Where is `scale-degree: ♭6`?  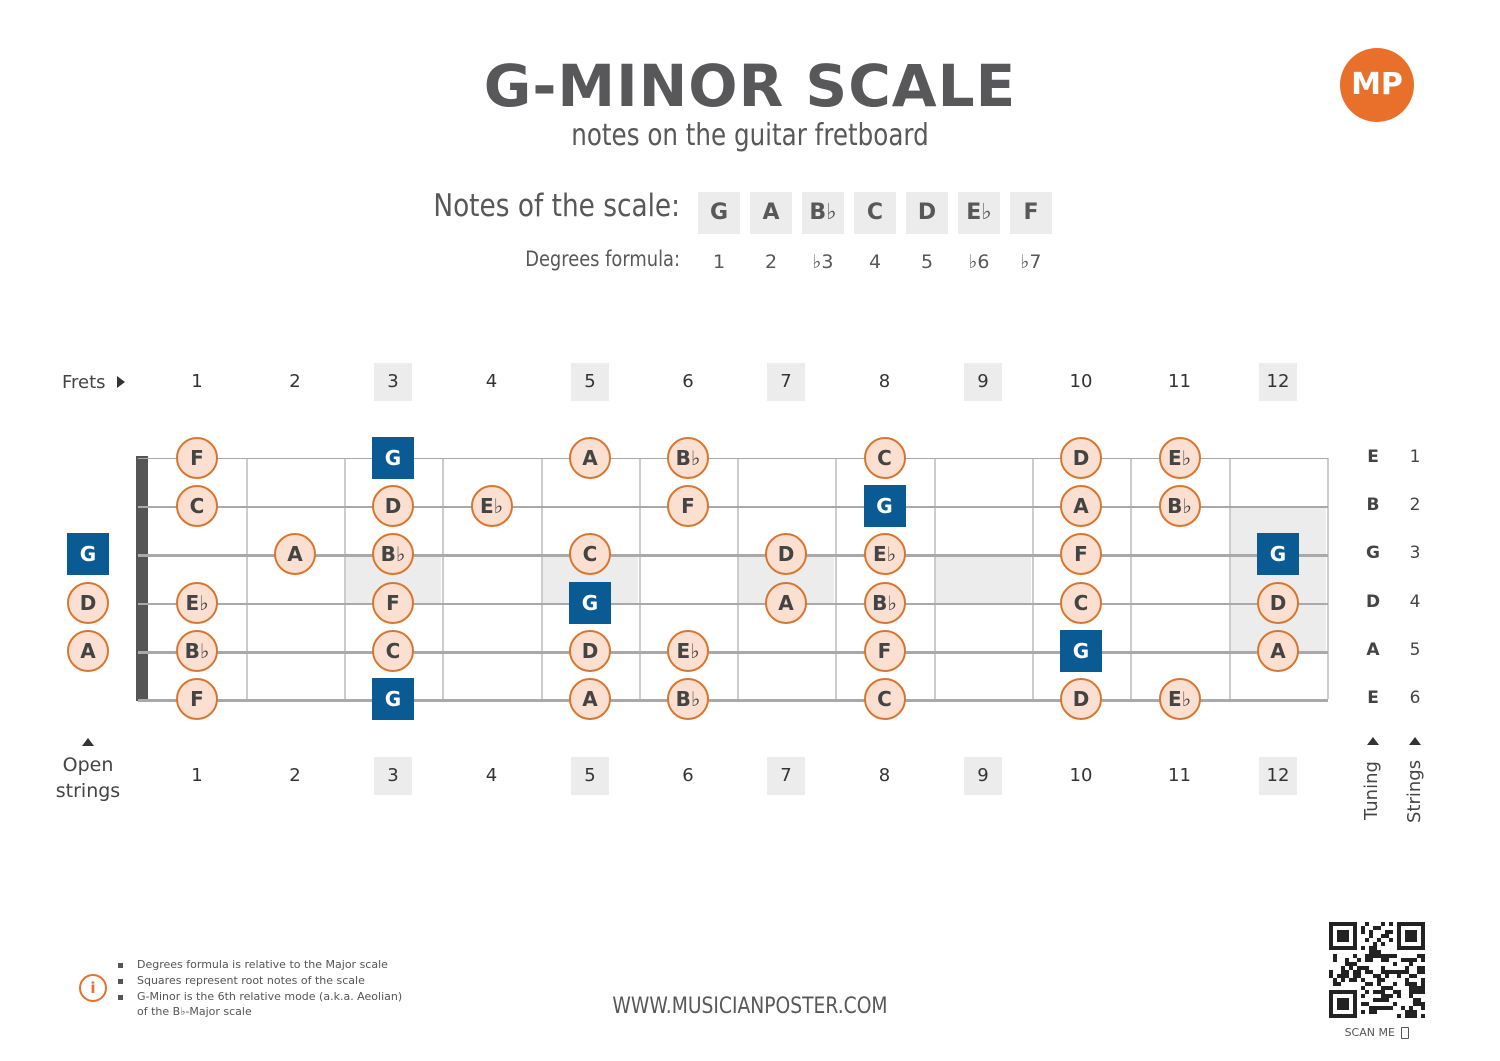 scale-degree: ♭6 is located at coordinates (979, 262).